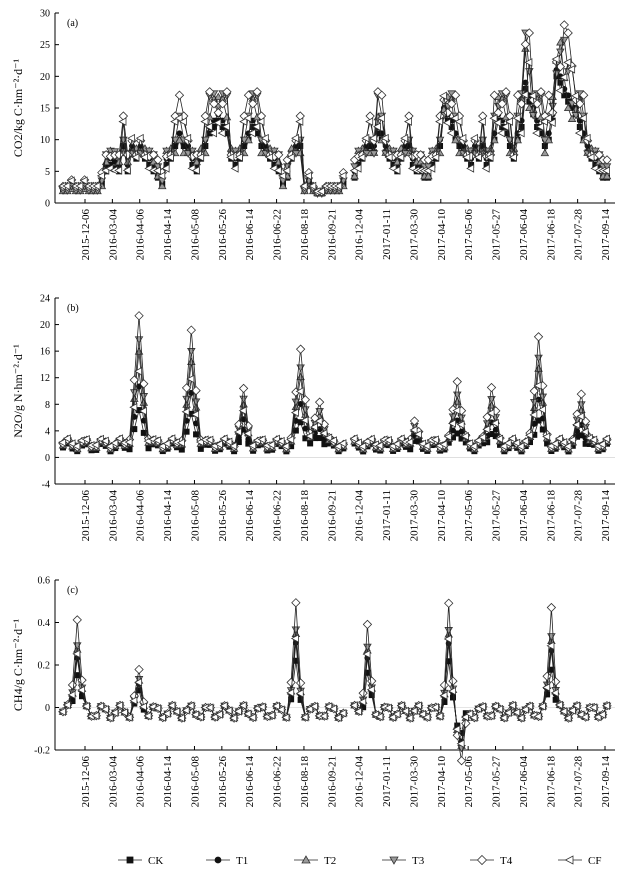 Image resolution: width=642 pixels, height=873 pixels. Describe the element at coordinates (469, 782) in the screenshot. I see `x-tick-label: 2017-05-06` at that location.